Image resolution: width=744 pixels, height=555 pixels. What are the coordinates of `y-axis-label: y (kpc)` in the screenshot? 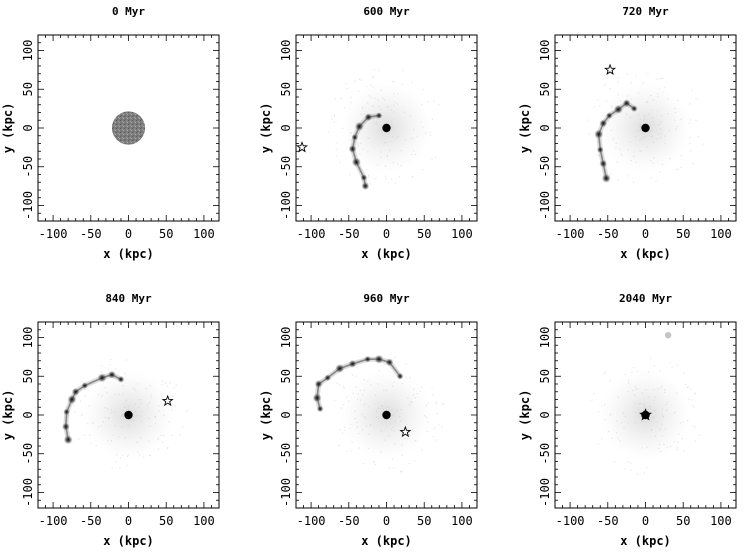 It's located at (525, 415).